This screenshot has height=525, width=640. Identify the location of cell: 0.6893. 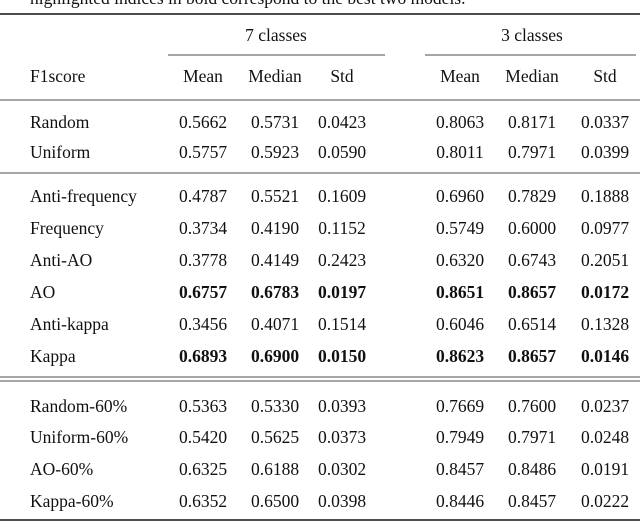
(203, 356).